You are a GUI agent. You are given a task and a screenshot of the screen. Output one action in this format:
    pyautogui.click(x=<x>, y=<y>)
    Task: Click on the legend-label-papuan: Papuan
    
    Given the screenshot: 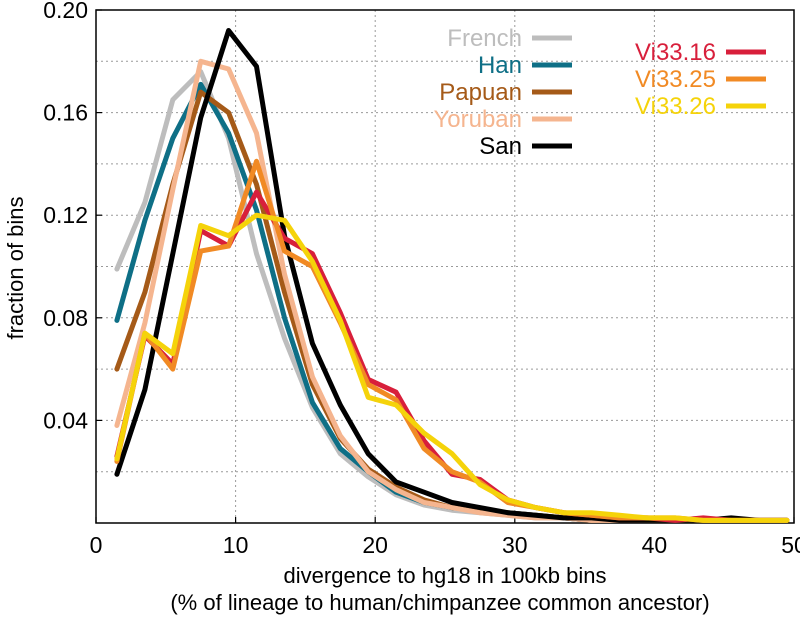 What is the action you would take?
    pyautogui.click(x=480, y=92)
    